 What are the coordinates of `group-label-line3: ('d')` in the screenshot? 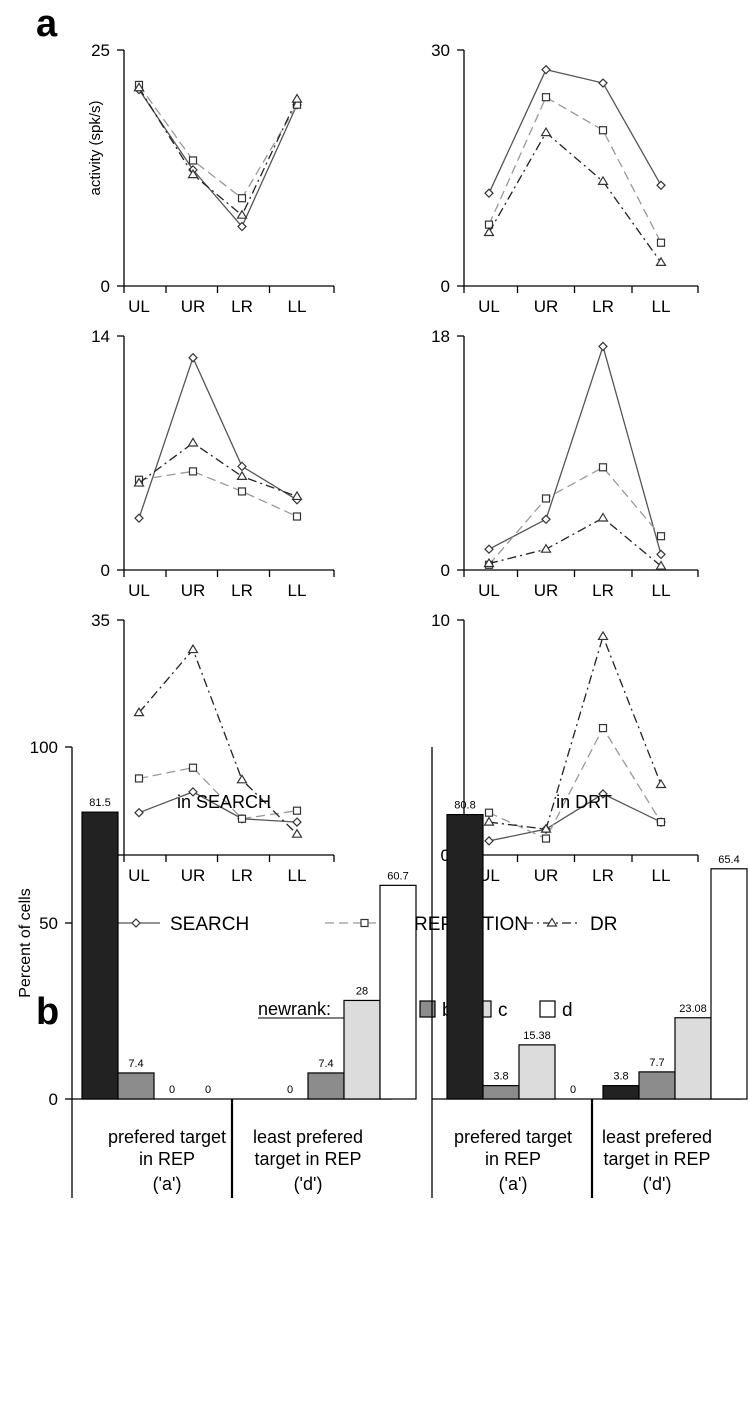 It's located at (308, 1184).